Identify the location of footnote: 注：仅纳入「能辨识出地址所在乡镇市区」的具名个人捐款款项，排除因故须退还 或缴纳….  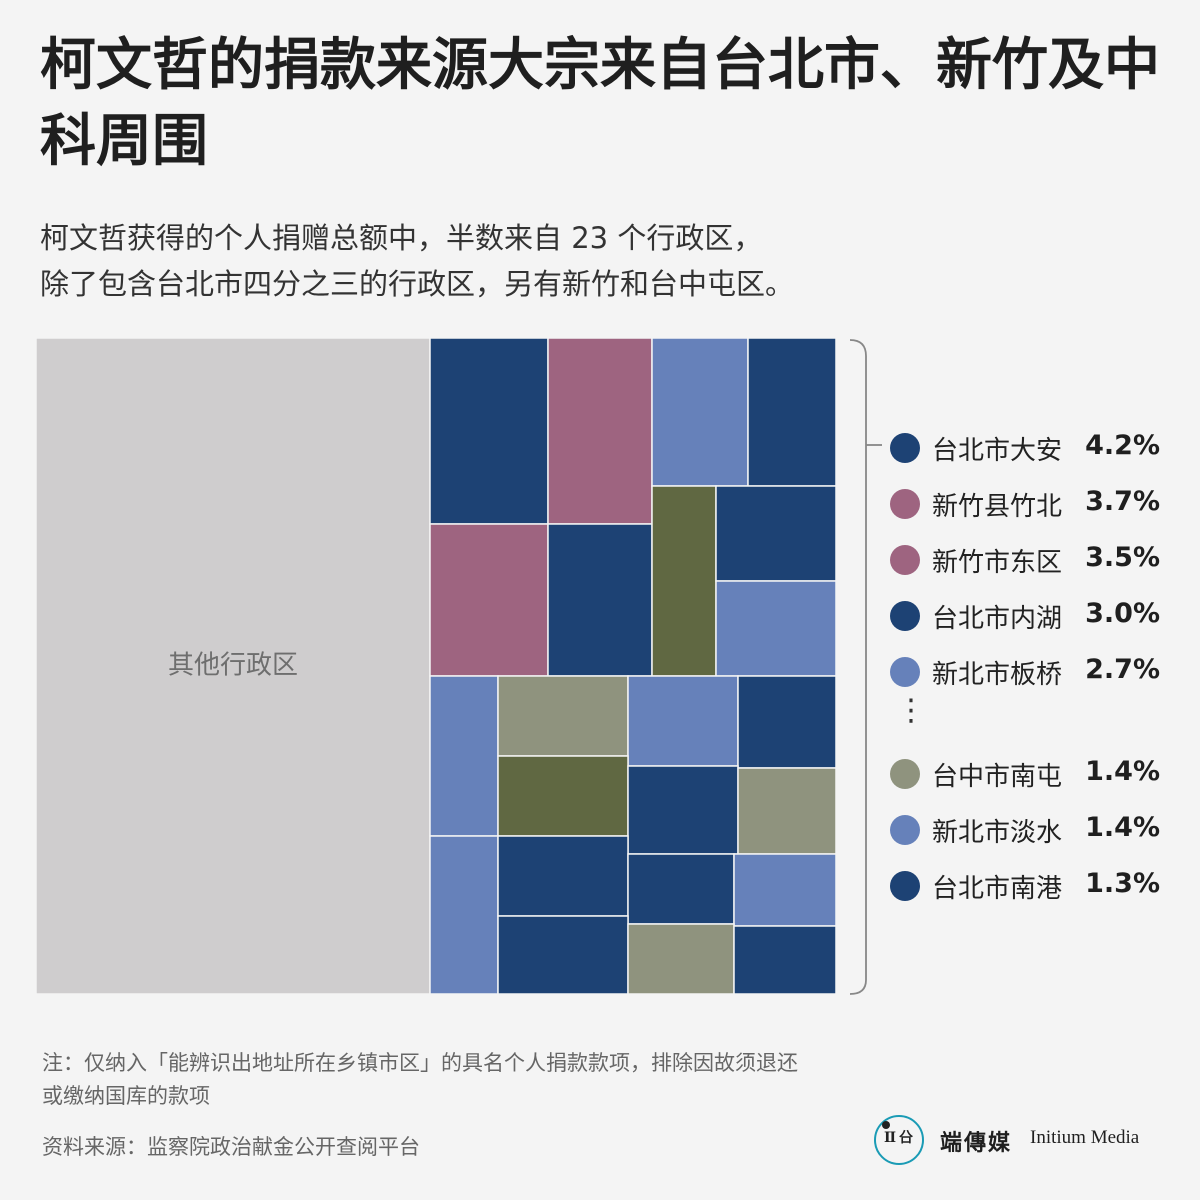
(482, 1080).